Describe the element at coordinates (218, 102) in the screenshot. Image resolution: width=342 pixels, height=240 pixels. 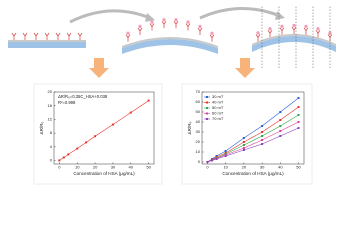
I see `legend-label: 40 mT` at that location.